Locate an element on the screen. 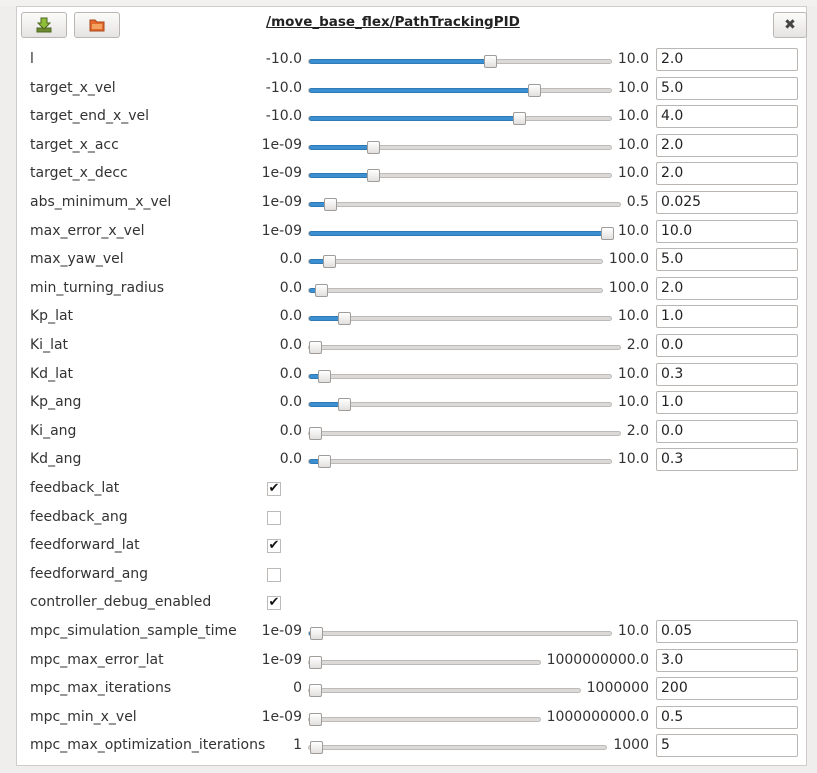  value-field: 5 is located at coordinates (727, 746).